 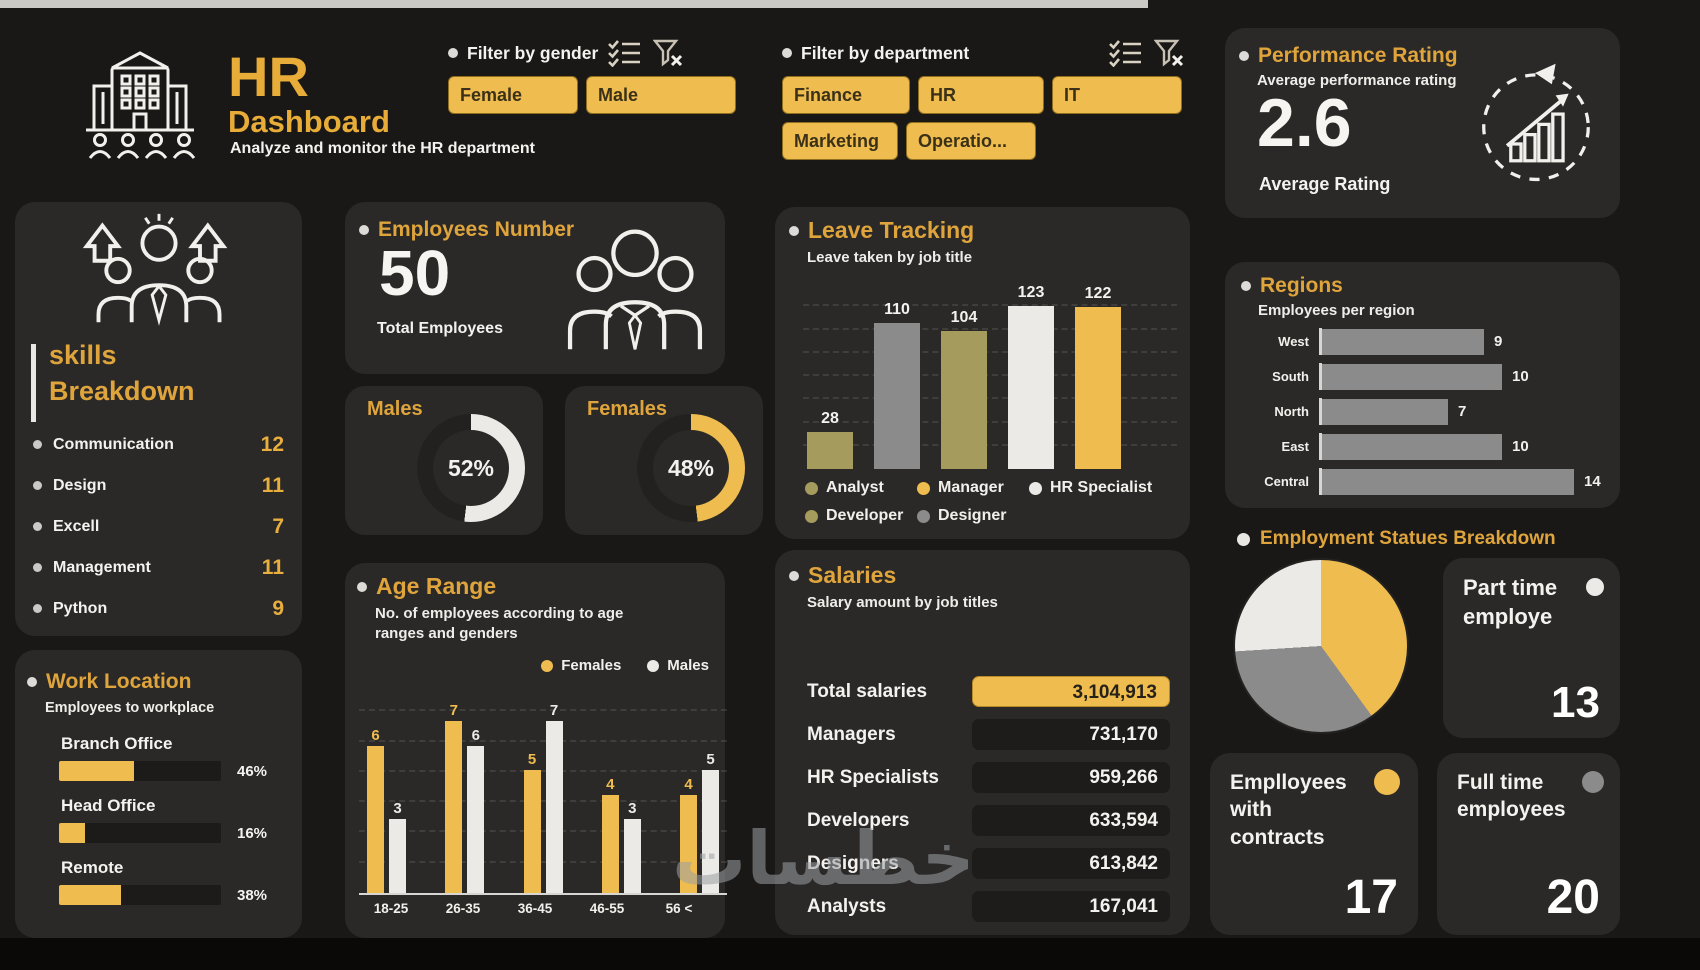 I want to click on region-row-east: East 10, so click(x=1424, y=446).